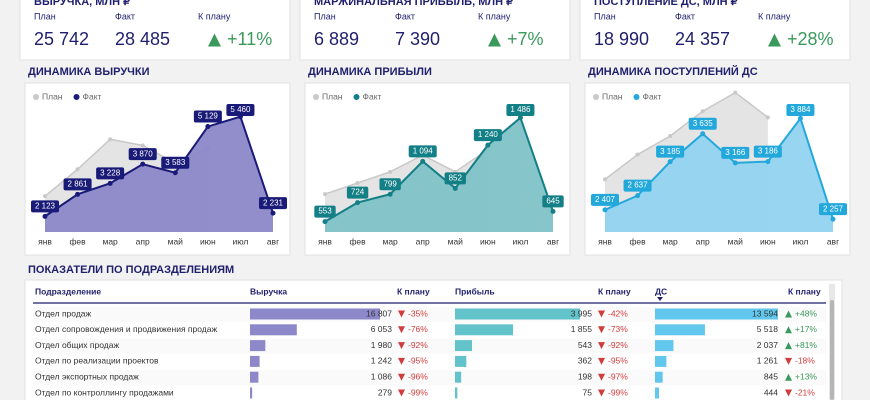 This screenshot has width=870, height=400. I want to click on cell-value: 13 594, so click(765, 313).